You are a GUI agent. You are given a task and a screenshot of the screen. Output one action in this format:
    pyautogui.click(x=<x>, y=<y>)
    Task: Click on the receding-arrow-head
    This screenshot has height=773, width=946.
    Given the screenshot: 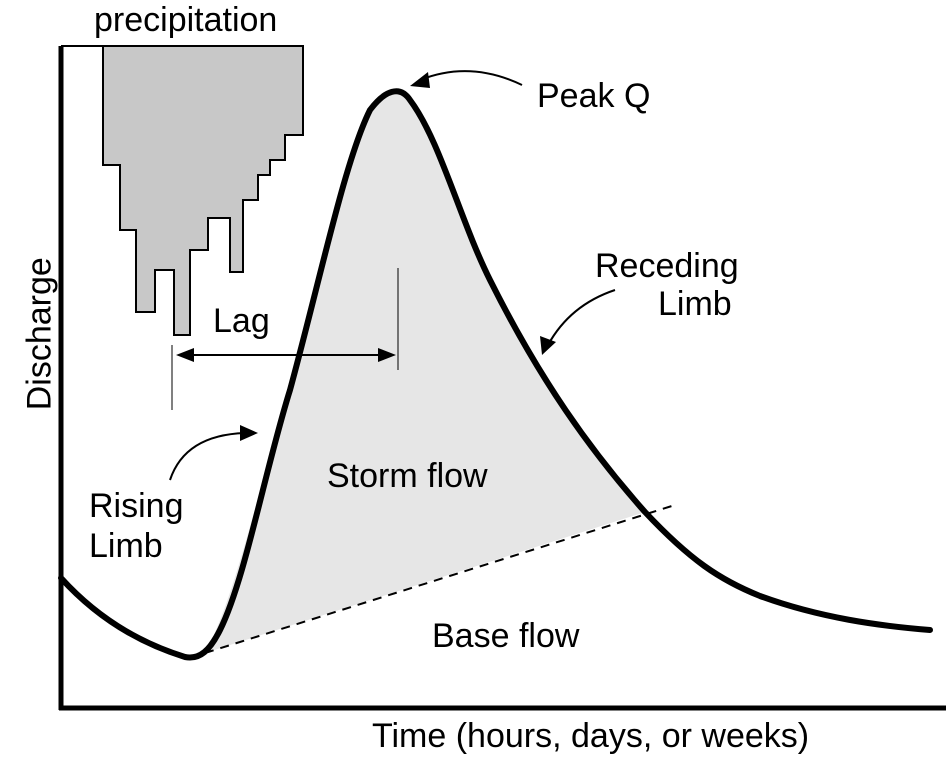 What is the action you would take?
    pyautogui.click(x=548, y=345)
    